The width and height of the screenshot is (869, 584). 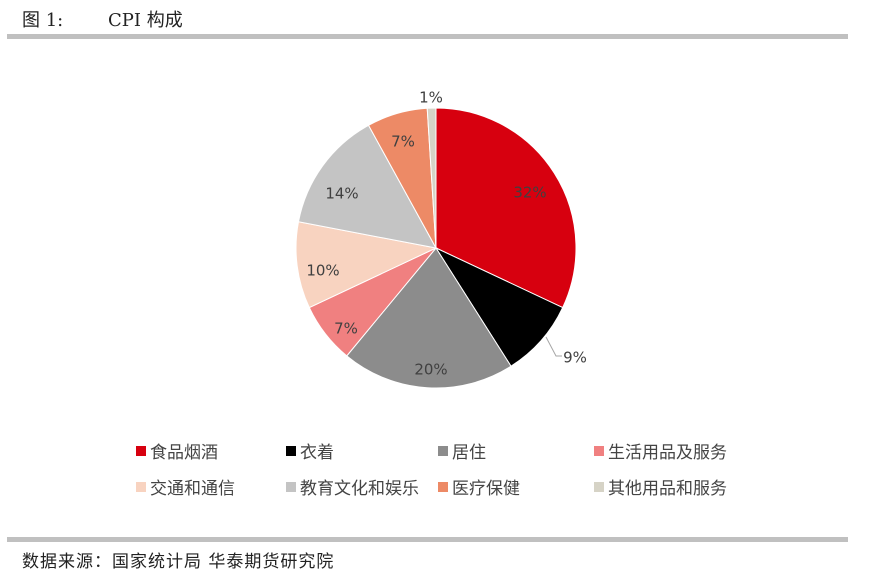 What do you see at coordinates (469, 453) in the screenshot?
I see `legend-label: 居住` at bounding box center [469, 453].